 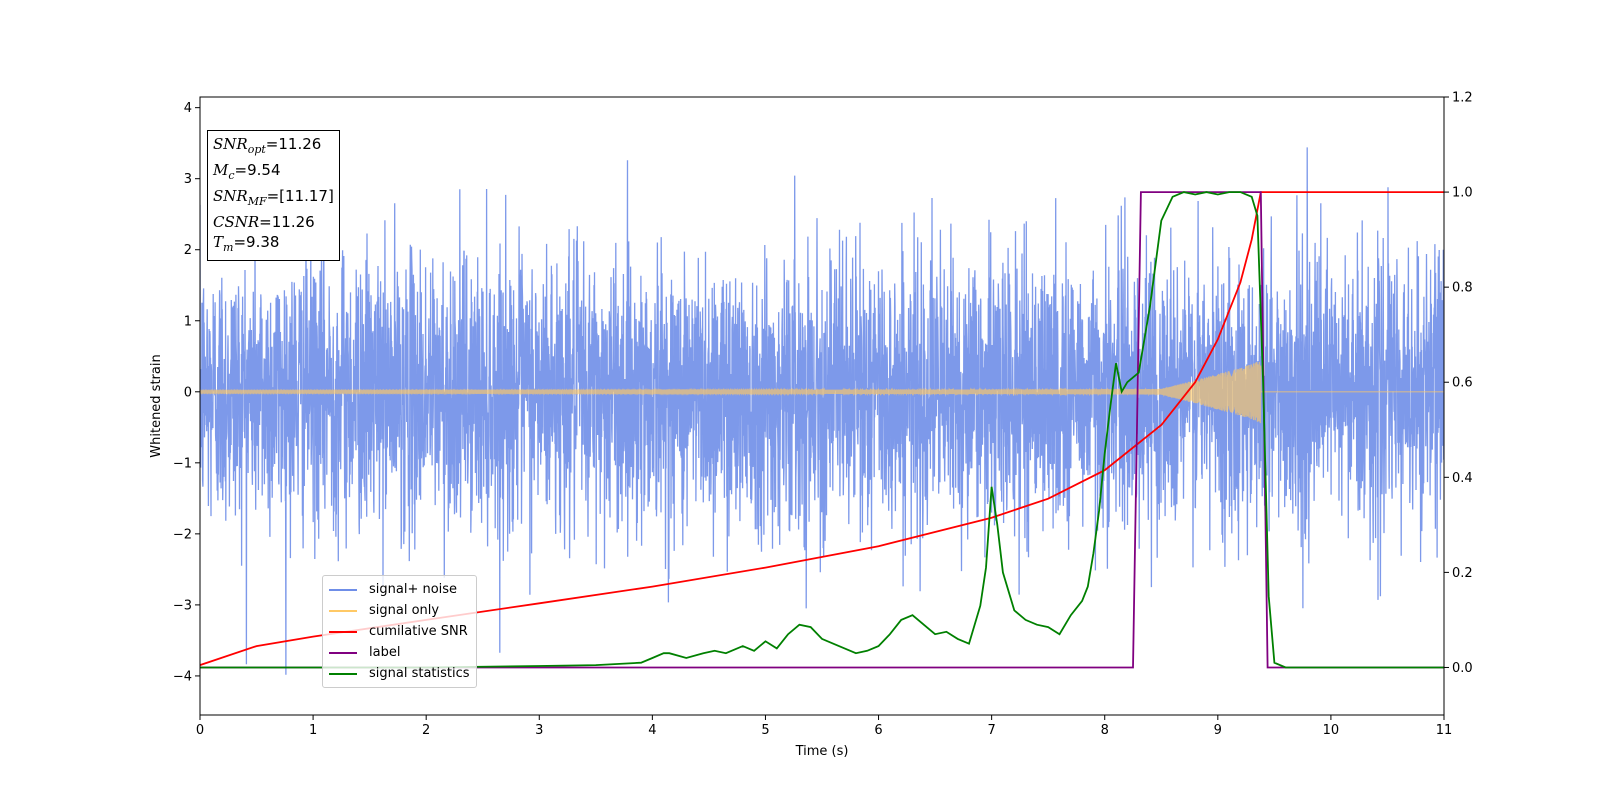 I want to click on legend-label: label, so click(x=385, y=652).